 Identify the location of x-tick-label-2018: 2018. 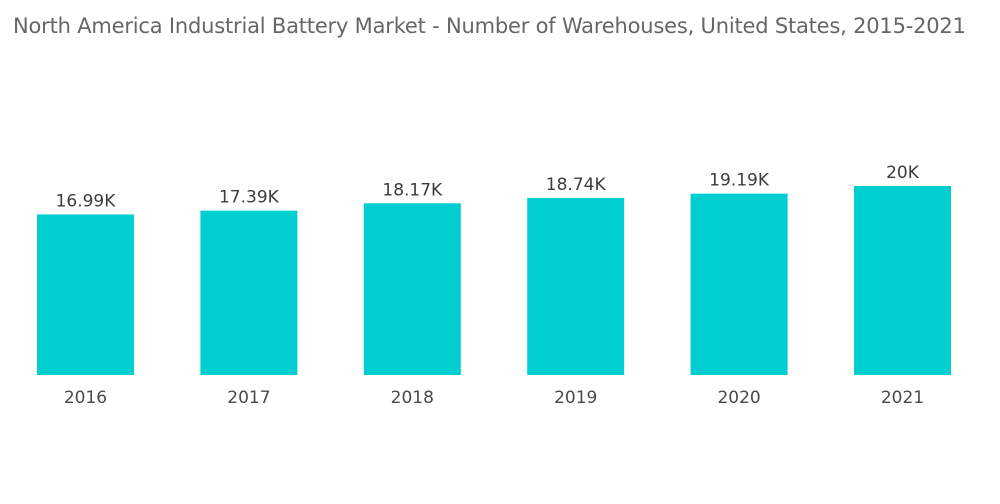
(412, 398).